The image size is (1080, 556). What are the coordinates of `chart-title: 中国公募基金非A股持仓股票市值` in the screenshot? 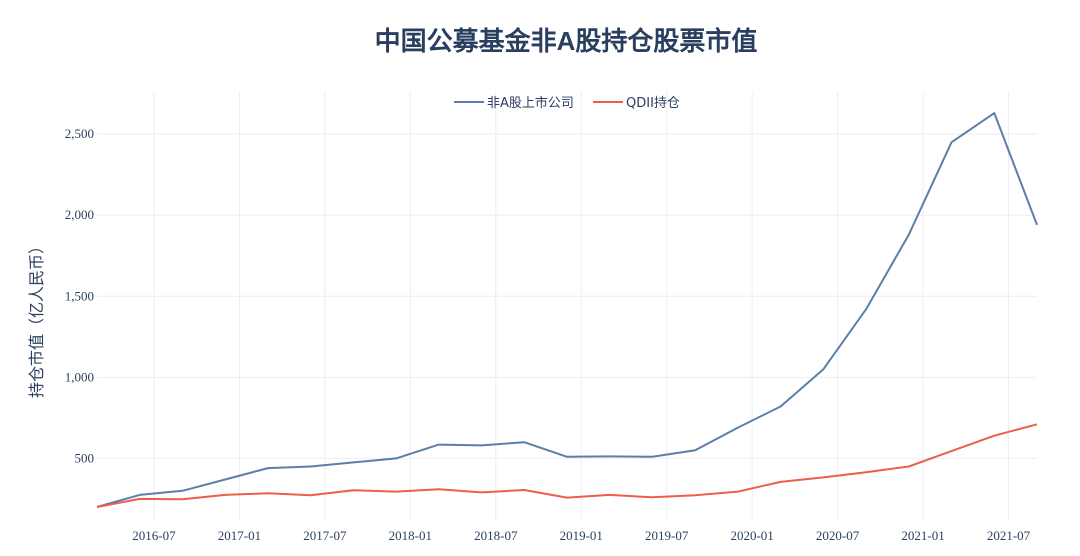 It's located at (566, 41).